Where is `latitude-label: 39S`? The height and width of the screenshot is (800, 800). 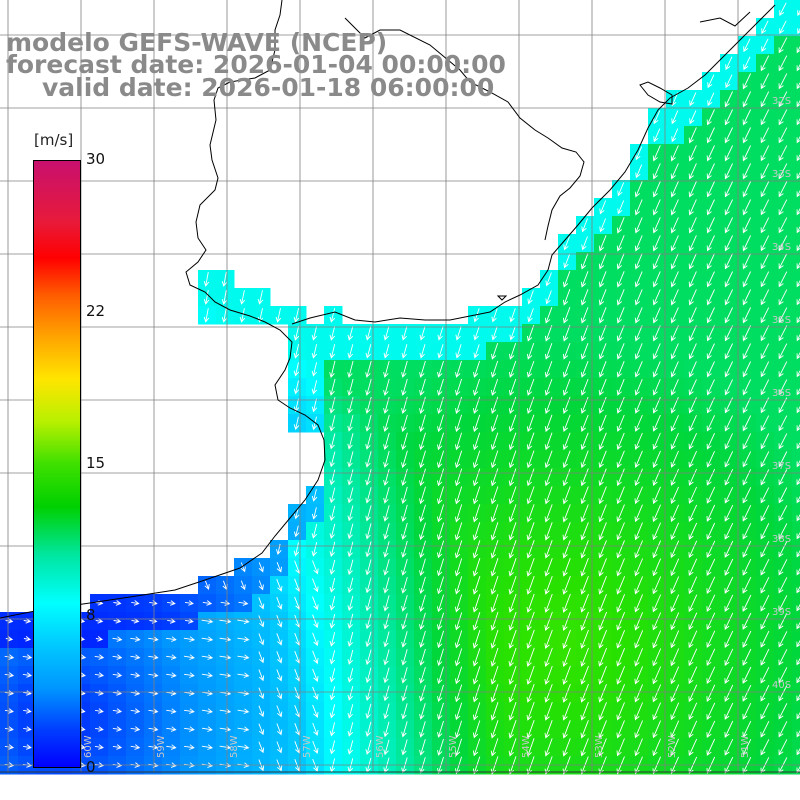
latitude-label: 39S is located at coordinates (781, 612).